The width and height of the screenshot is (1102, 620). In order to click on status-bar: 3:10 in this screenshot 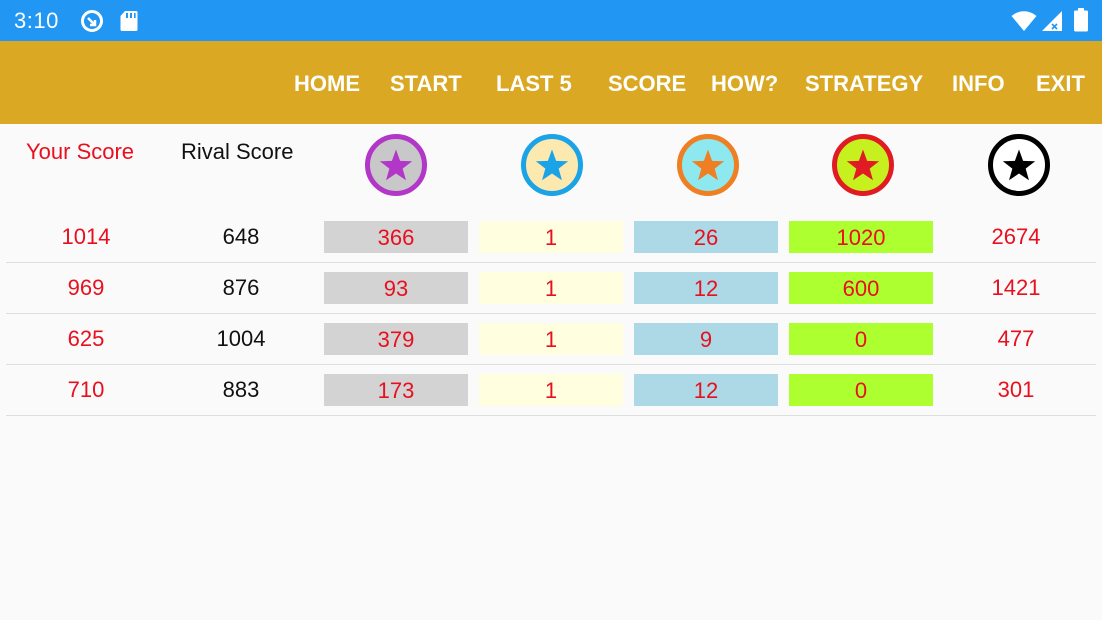, I will do `click(551, 20)`.